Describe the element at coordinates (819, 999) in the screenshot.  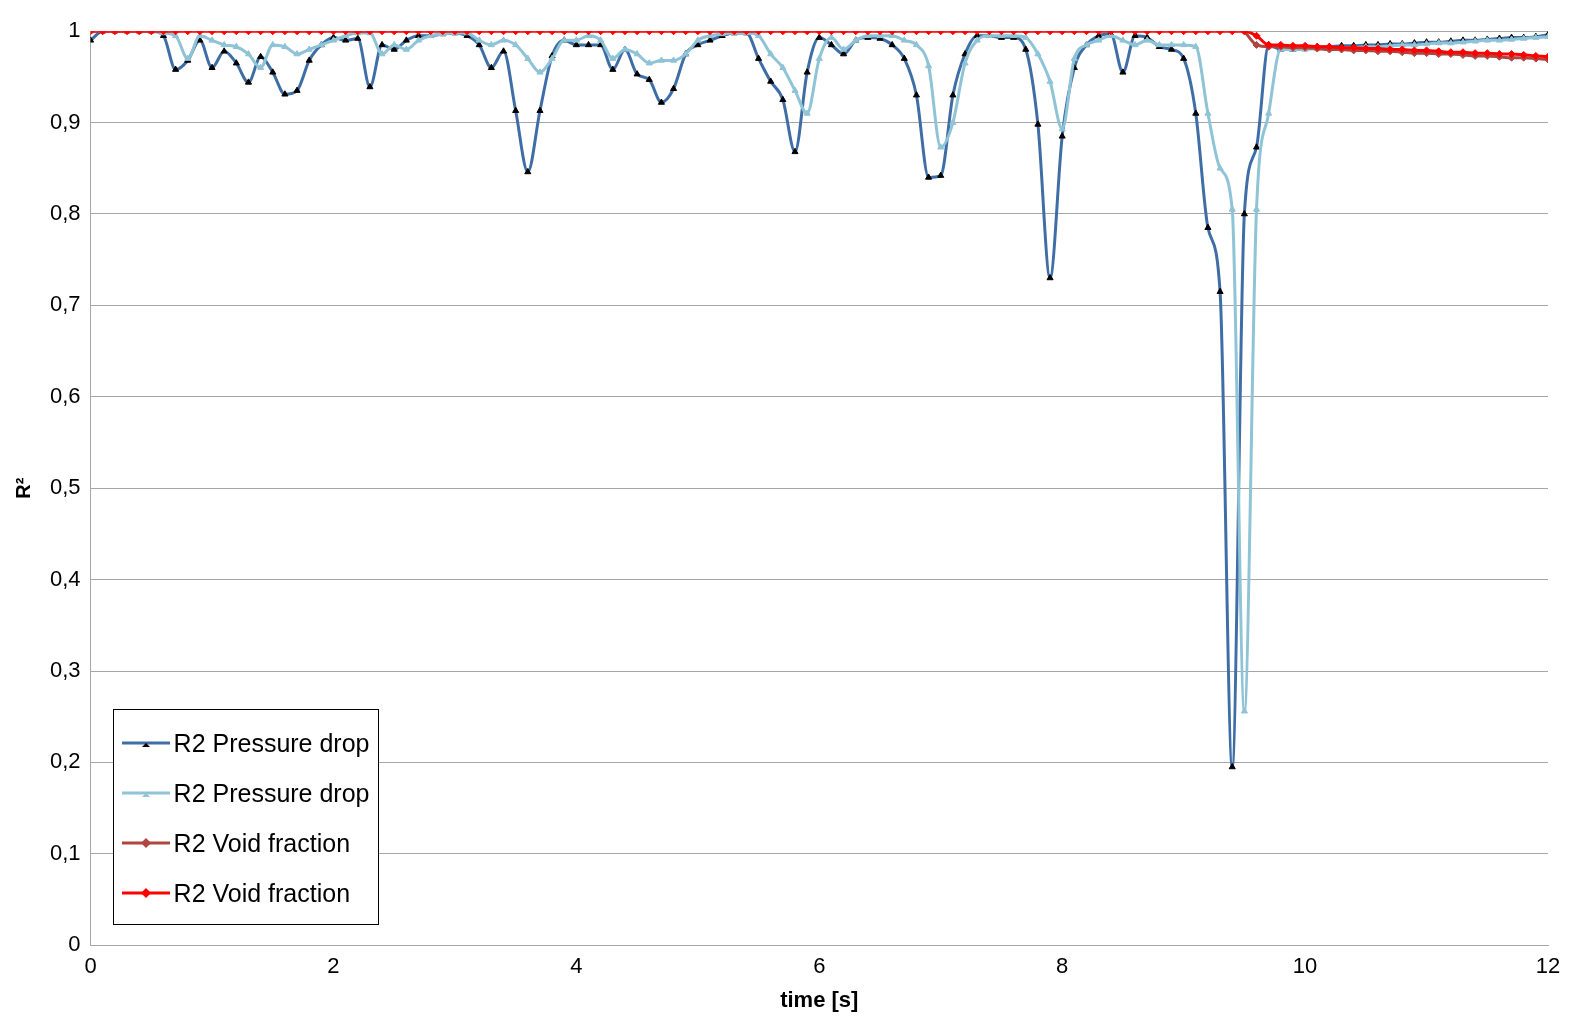
I see `x-axis-title: time [s]` at that location.